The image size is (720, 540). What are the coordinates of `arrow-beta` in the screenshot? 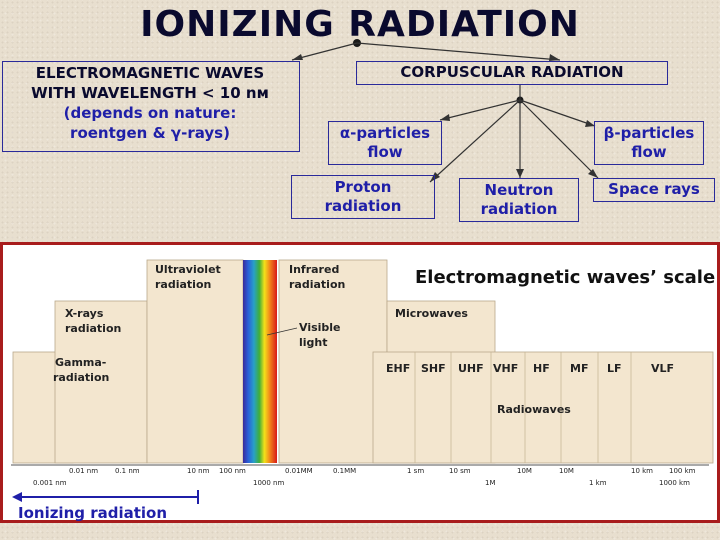 It's located at (590, 123).